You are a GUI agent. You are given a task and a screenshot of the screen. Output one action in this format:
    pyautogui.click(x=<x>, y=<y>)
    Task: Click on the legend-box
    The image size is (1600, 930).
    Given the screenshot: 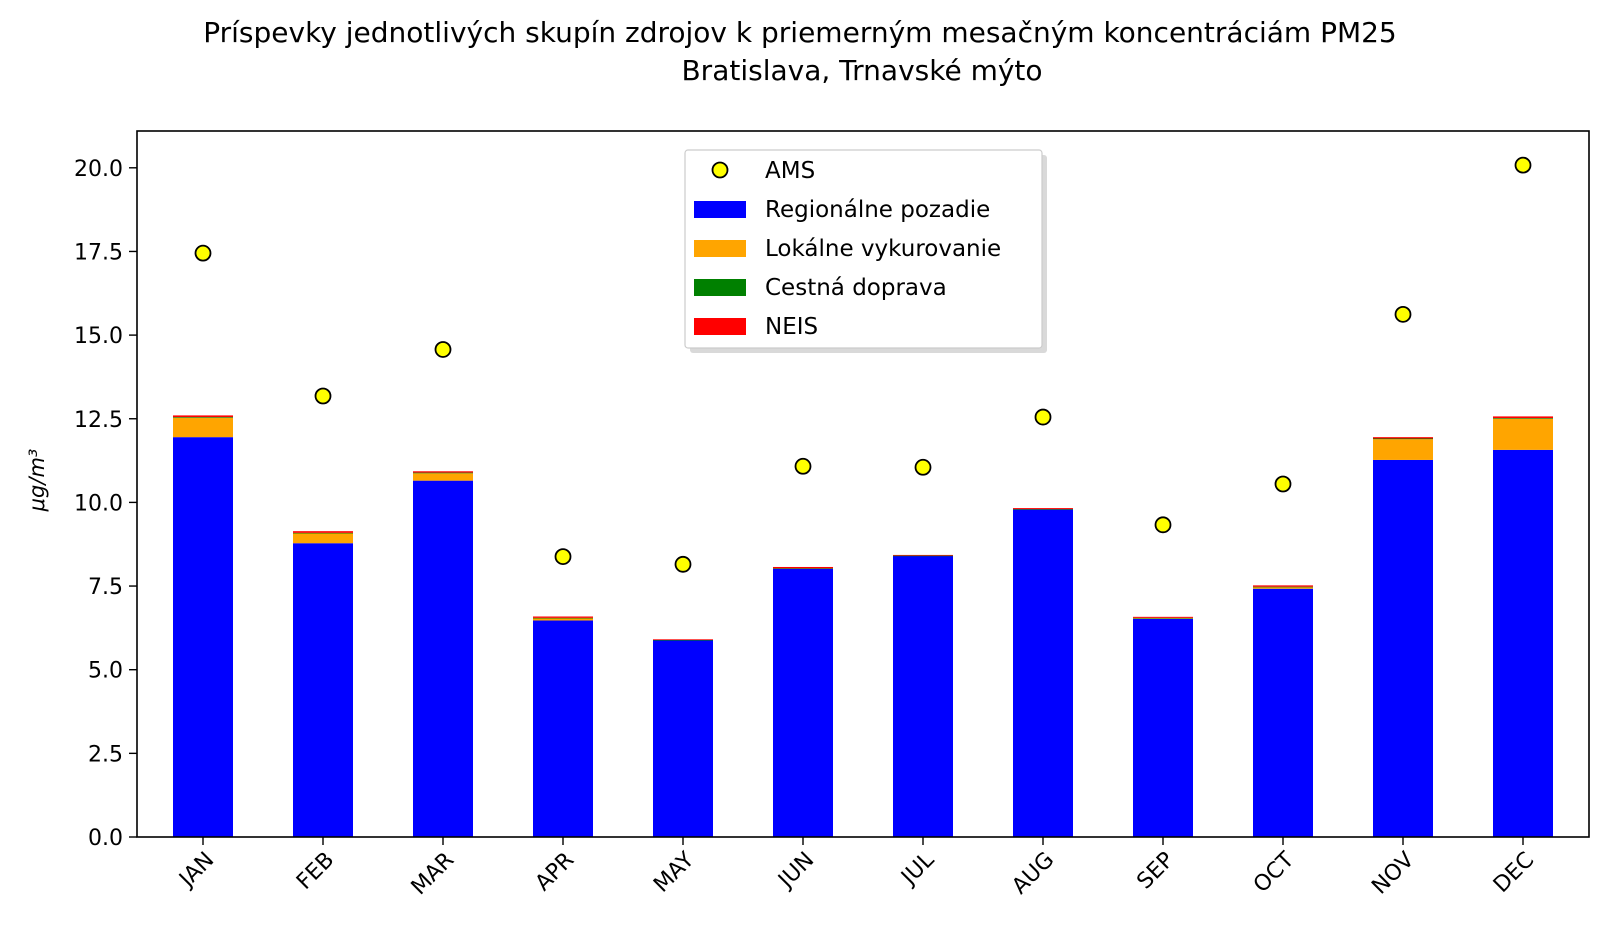 What is the action you would take?
    pyautogui.click(x=863, y=249)
    